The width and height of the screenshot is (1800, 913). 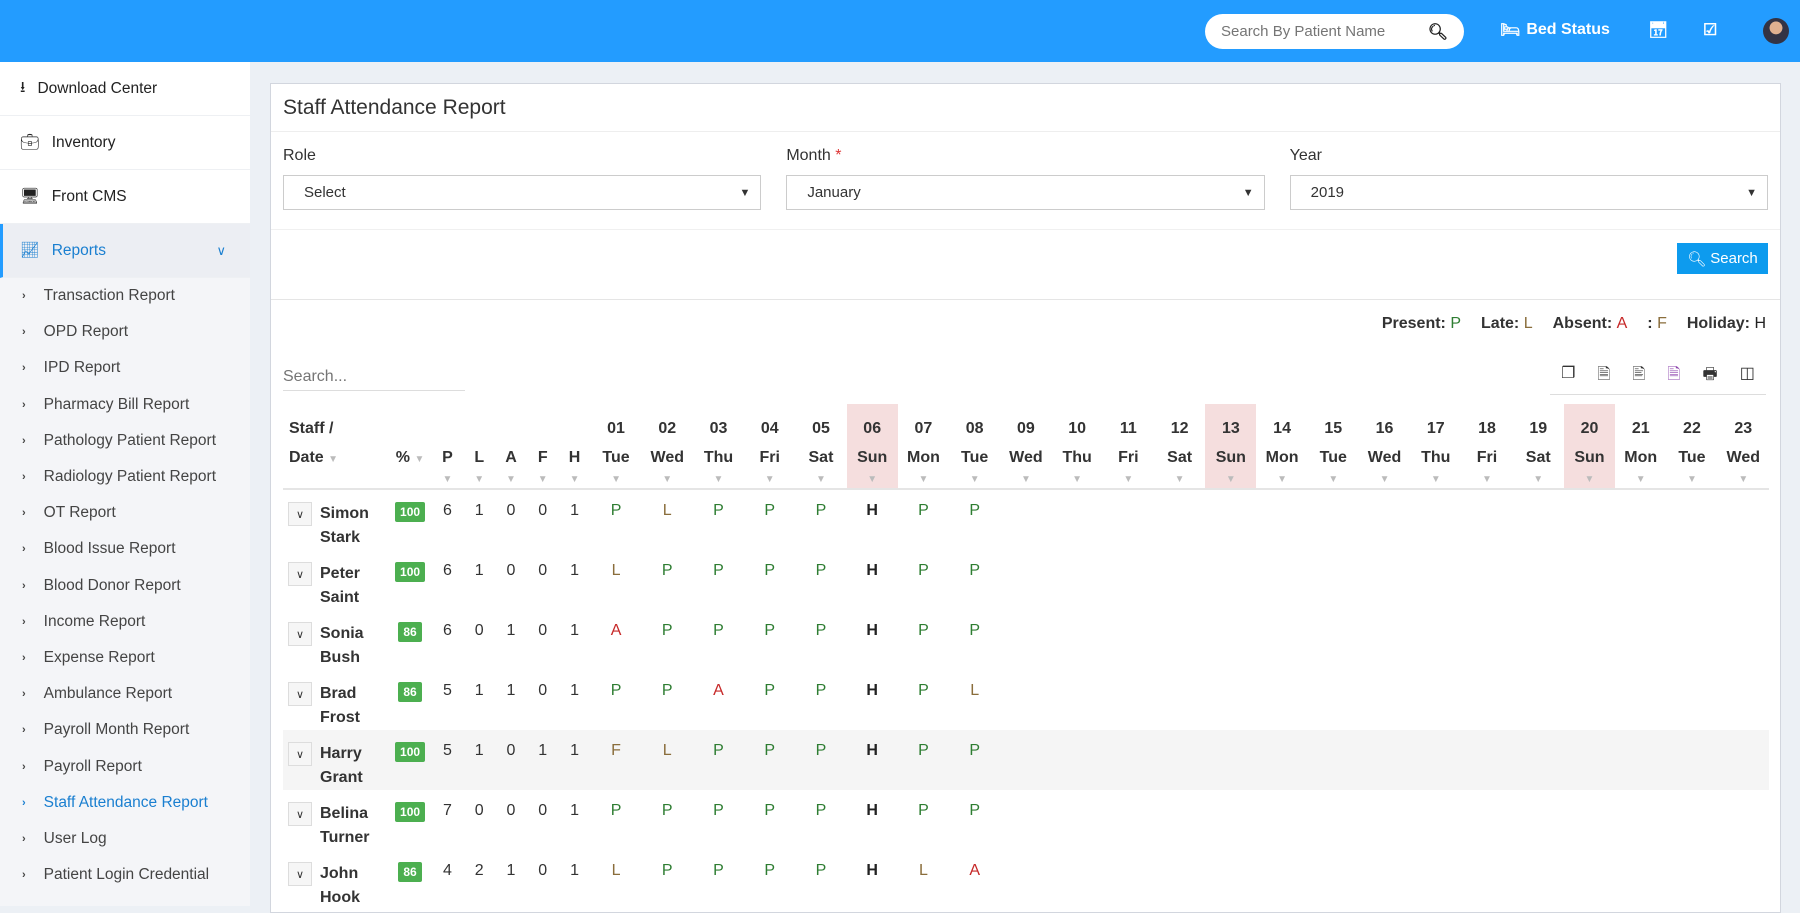 I want to click on column-P: P ▼, so click(x=447, y=447).